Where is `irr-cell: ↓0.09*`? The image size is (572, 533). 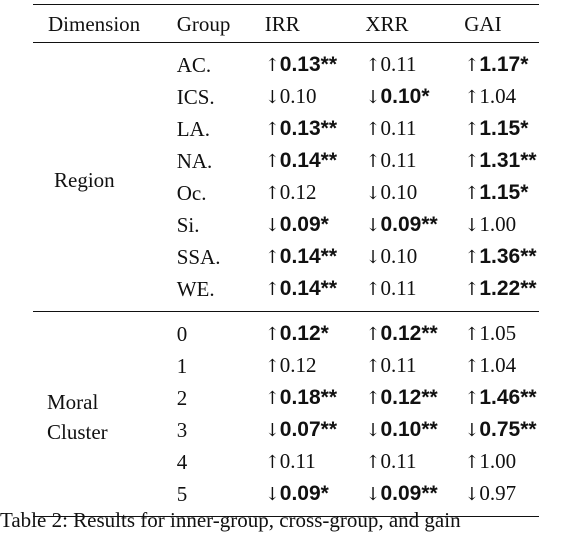 irr-cell: ↓0.09* is located at coordinates (315, 225).